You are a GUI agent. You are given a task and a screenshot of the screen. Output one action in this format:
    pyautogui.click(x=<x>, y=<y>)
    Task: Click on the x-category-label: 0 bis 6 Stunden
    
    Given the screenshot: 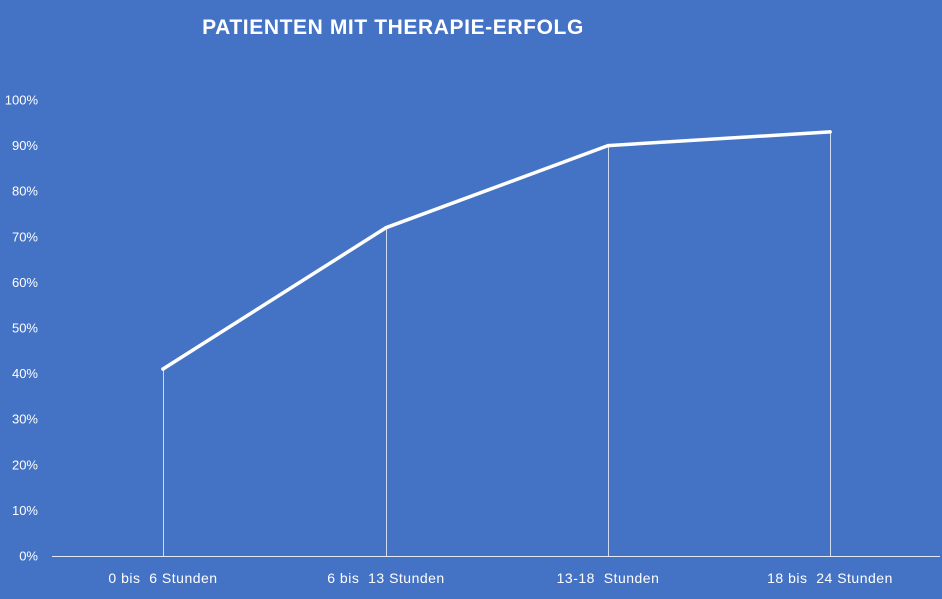 What is the action you would take?
    pyautogui.click(x=162, y=578)
    